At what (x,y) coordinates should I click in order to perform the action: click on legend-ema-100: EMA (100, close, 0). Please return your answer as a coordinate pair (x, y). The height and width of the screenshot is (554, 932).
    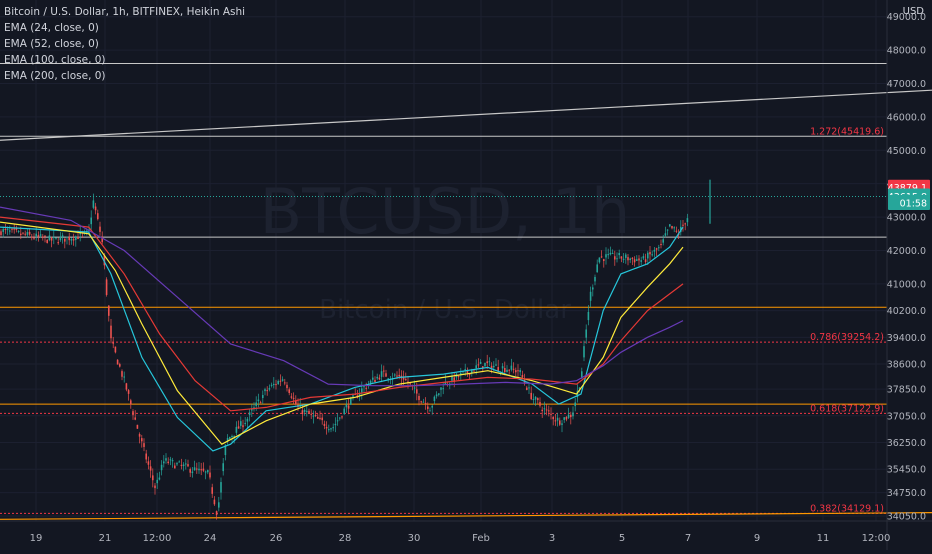
    Looking at the image, I should click on (55, 60).